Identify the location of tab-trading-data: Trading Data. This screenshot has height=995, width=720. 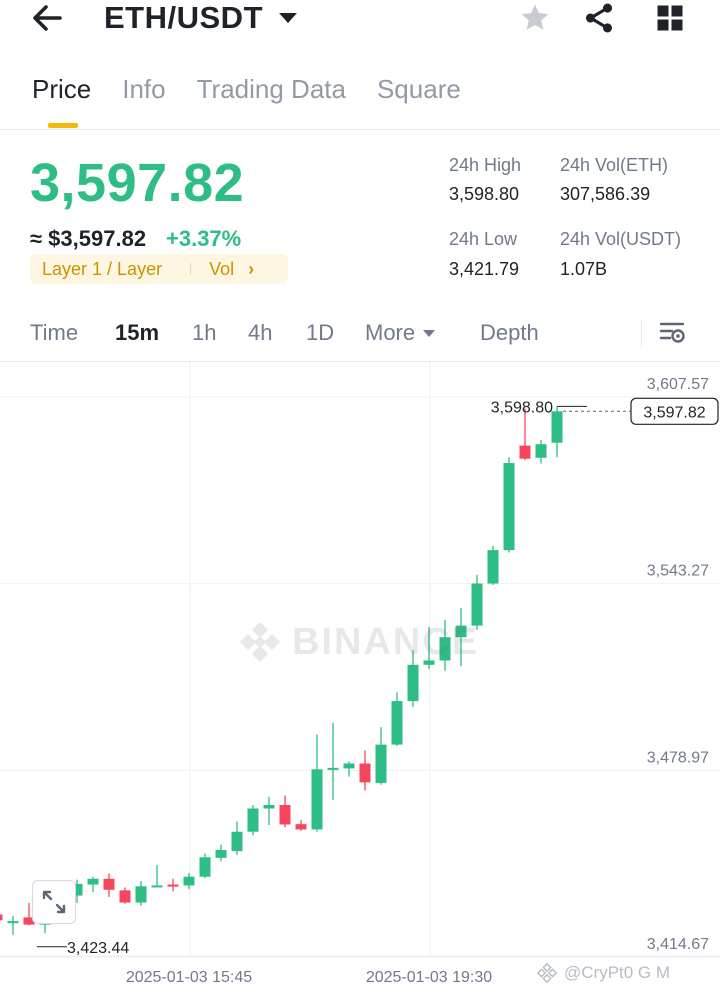
(271, 89).